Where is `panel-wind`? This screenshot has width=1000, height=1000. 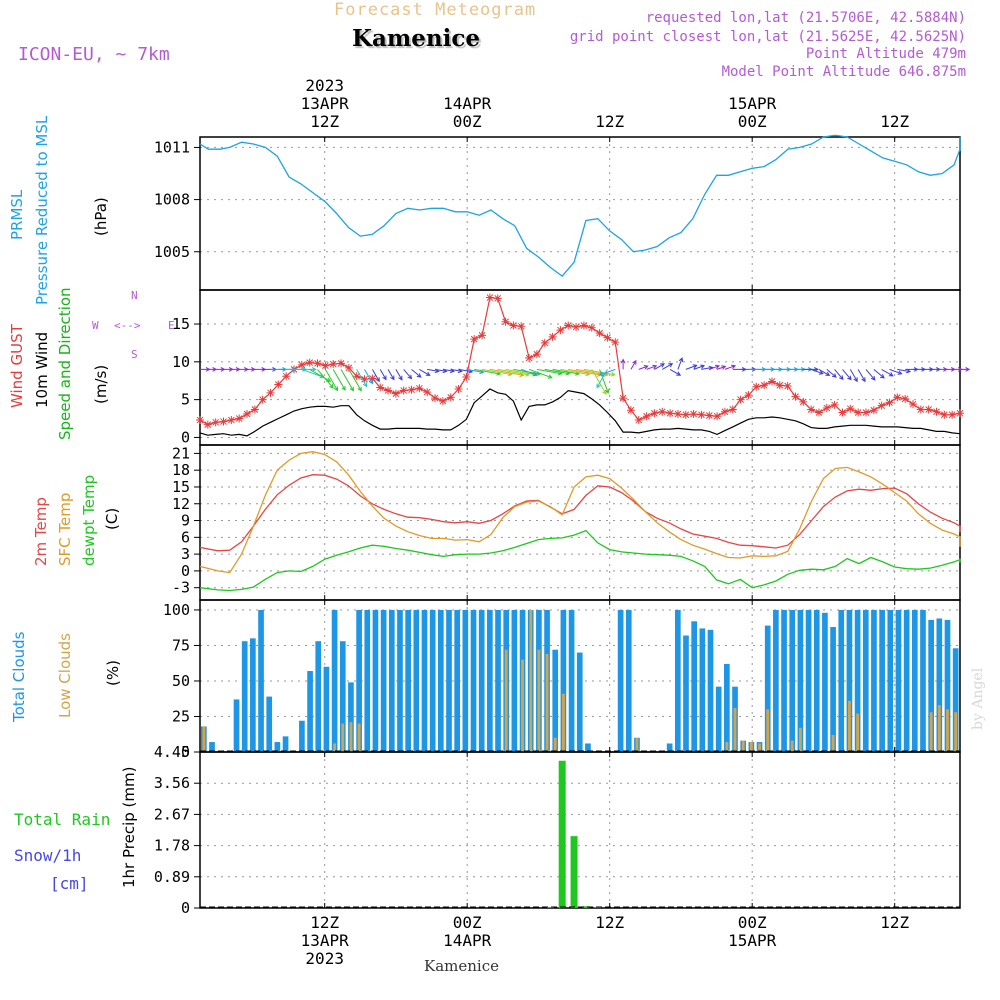
panel-wind is located at coordinates (582, 367).